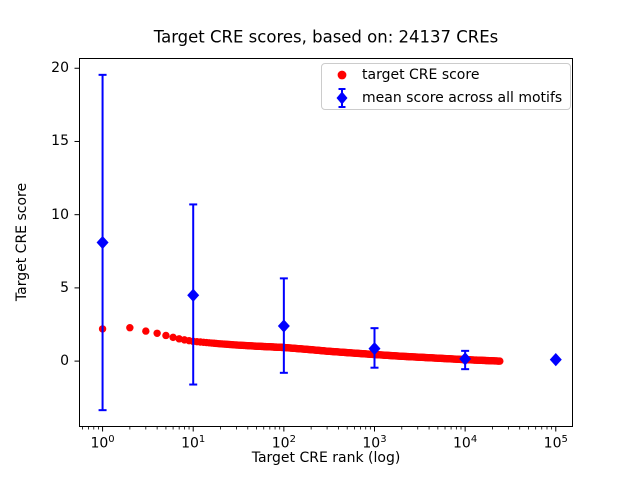 Image resolution: width=640 pixels, height=480 pixels. What do you see at coordinates (326, 37) in the screenshot?
I see `chart-title: Target CRE scores, based on: 24137 CREs` at bounding box center [326, 37].